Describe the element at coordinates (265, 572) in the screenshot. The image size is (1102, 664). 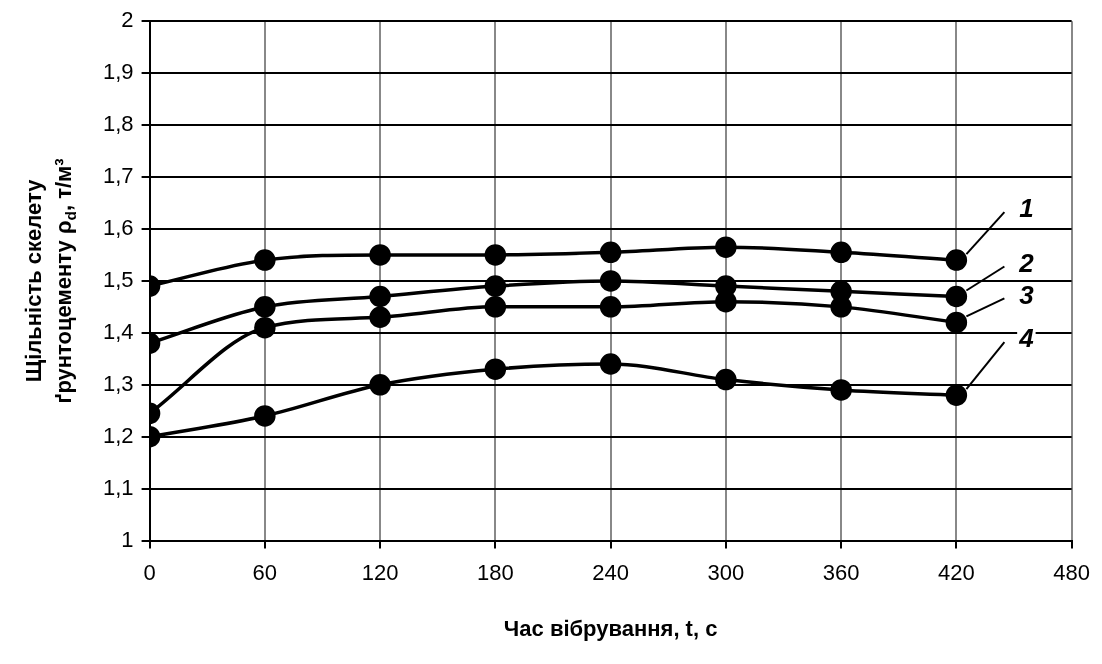
I see `x-tick-label: 60` at that location.